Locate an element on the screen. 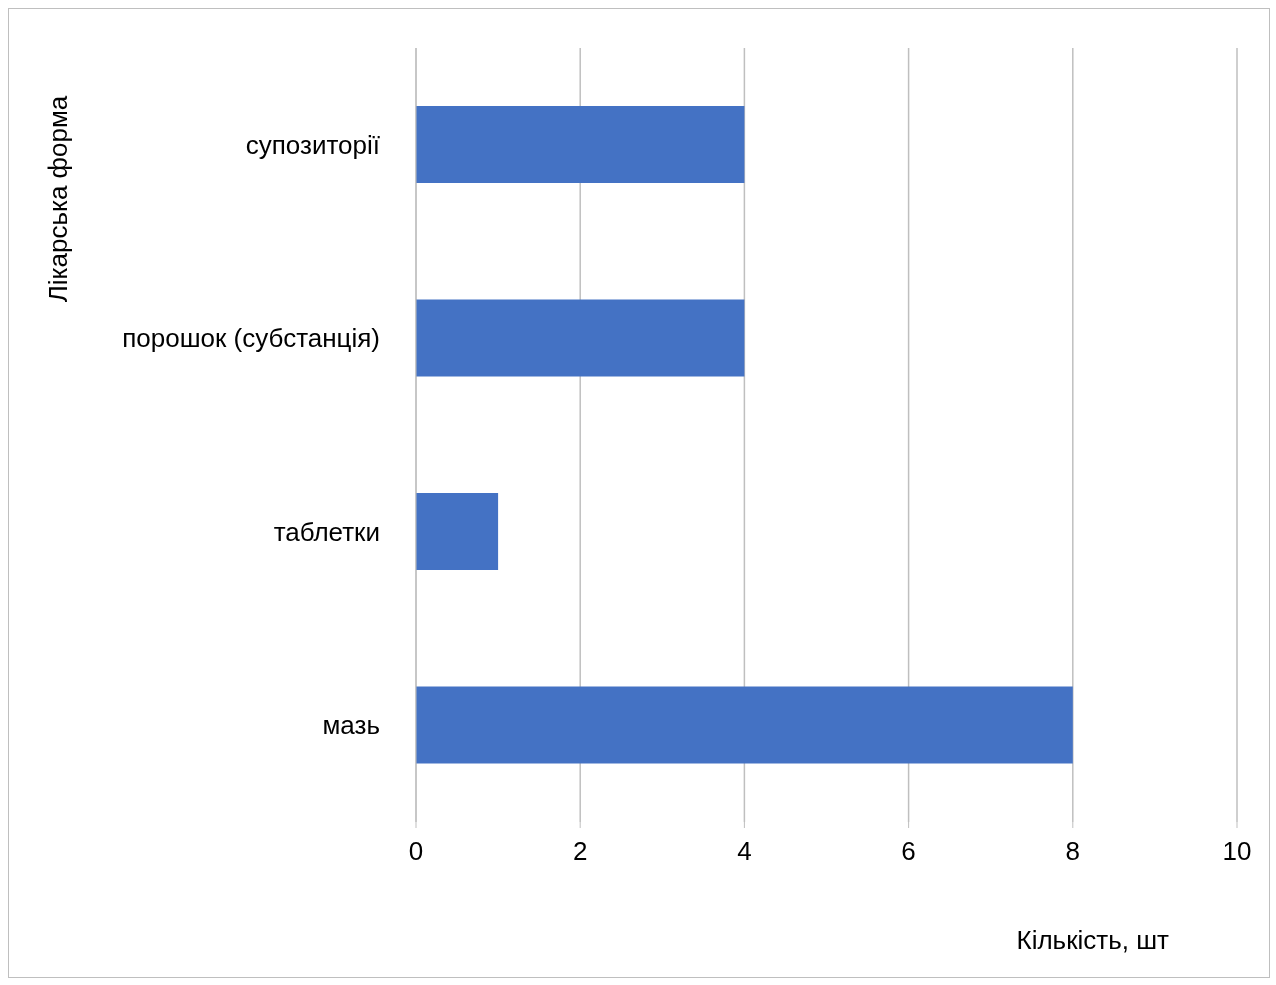  x-tick-label: 6 is located at coordinates (908, 851).